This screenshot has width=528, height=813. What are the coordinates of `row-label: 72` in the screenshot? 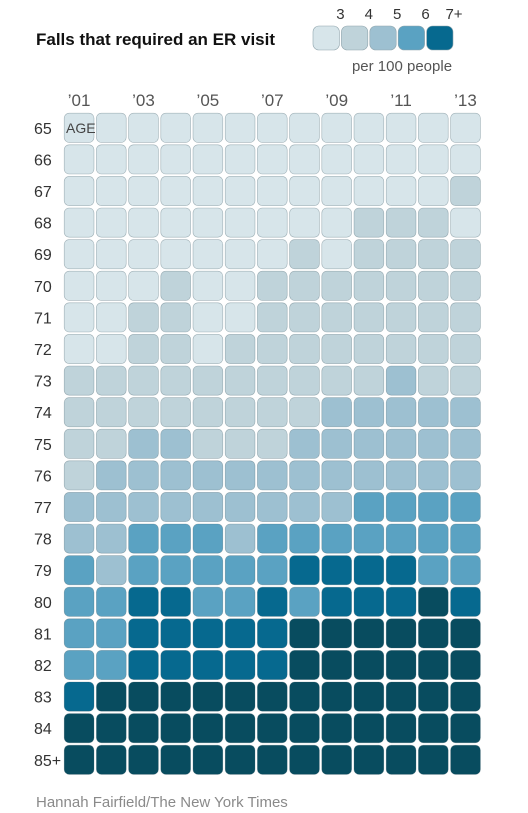 It's located at (43, 350).